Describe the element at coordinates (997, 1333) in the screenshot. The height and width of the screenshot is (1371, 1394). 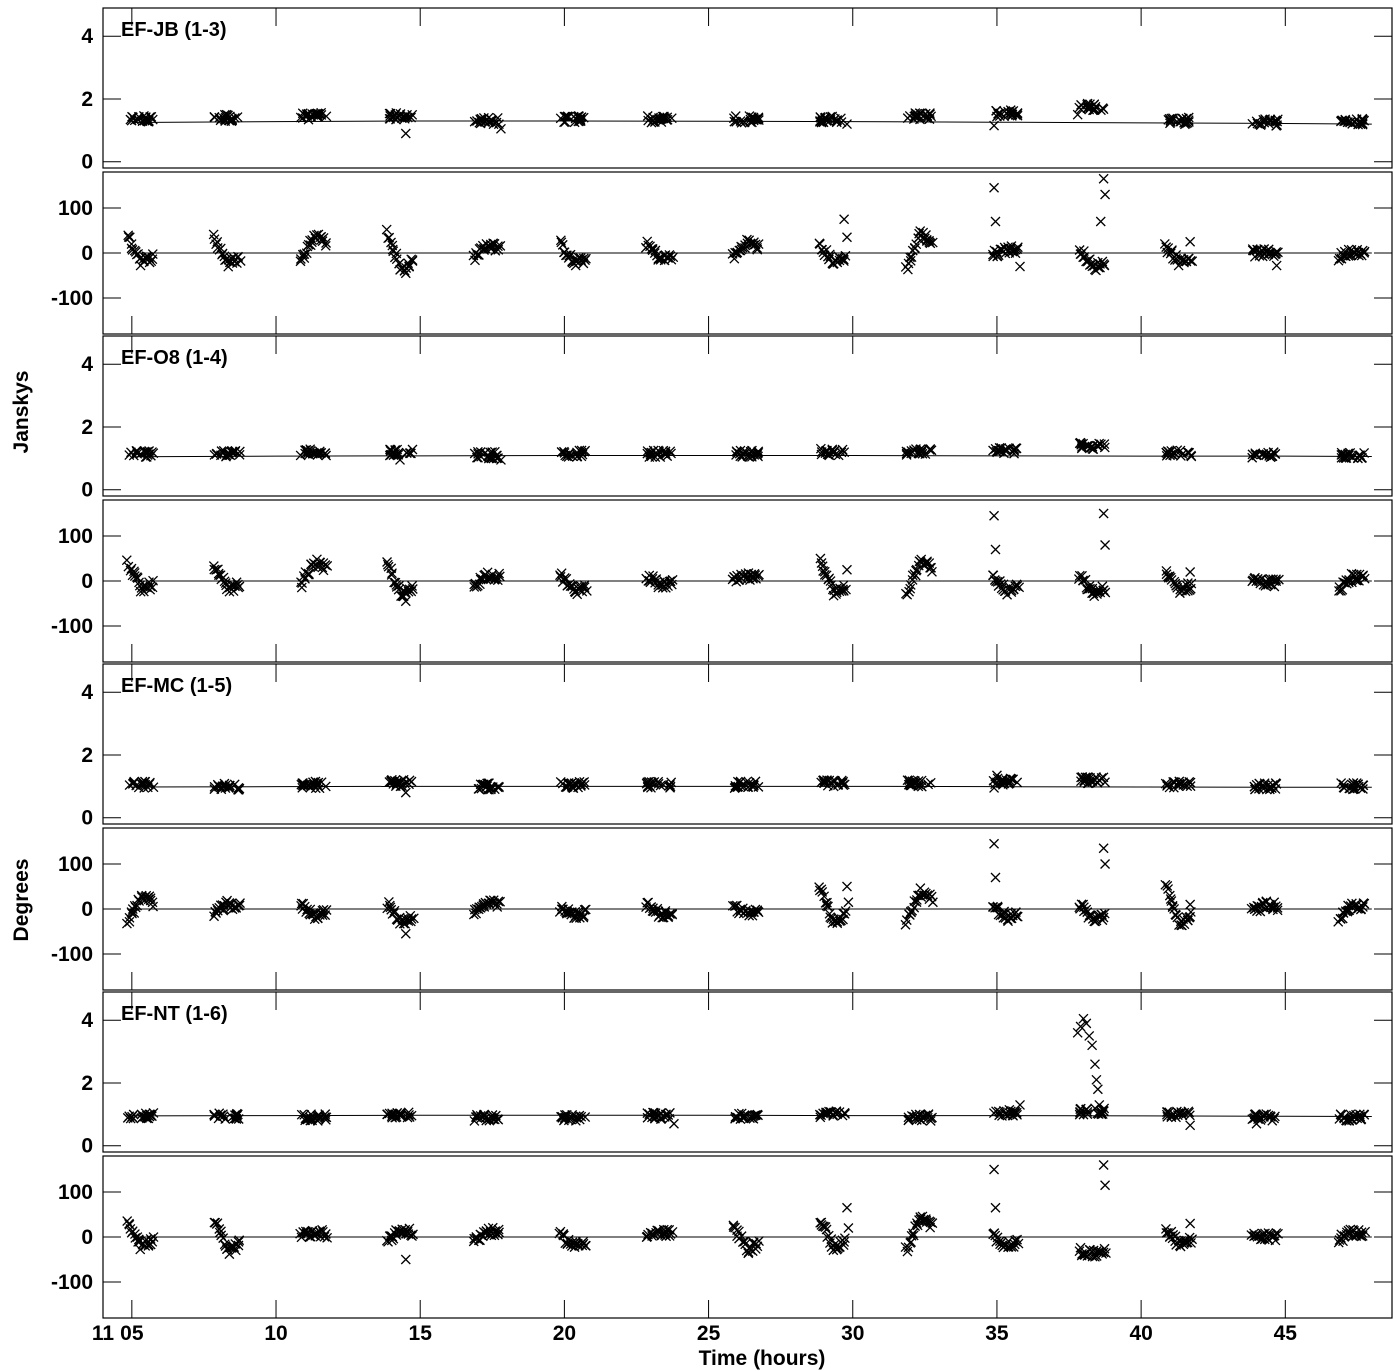
I see `x-tick-label: 35` at that location.